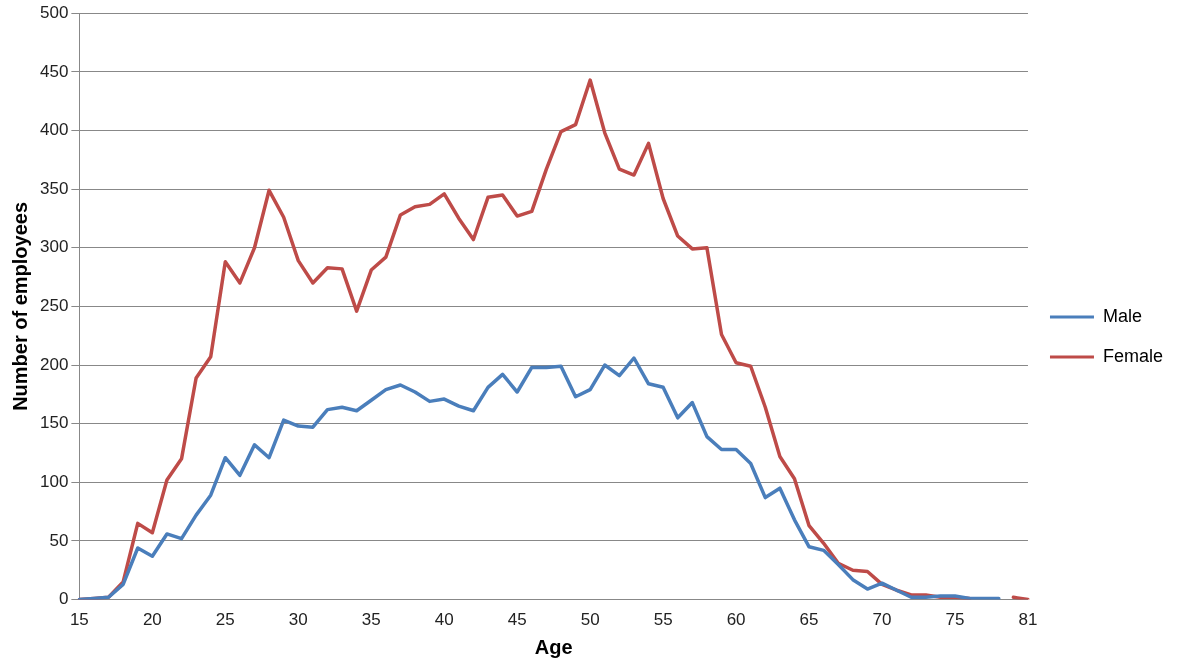 Image resolution: width=1178 pixels, height=666 pixels. Describe the element at coordinates (54, 247) in the screenshot. I see `y-tick-label: 300` at that location.